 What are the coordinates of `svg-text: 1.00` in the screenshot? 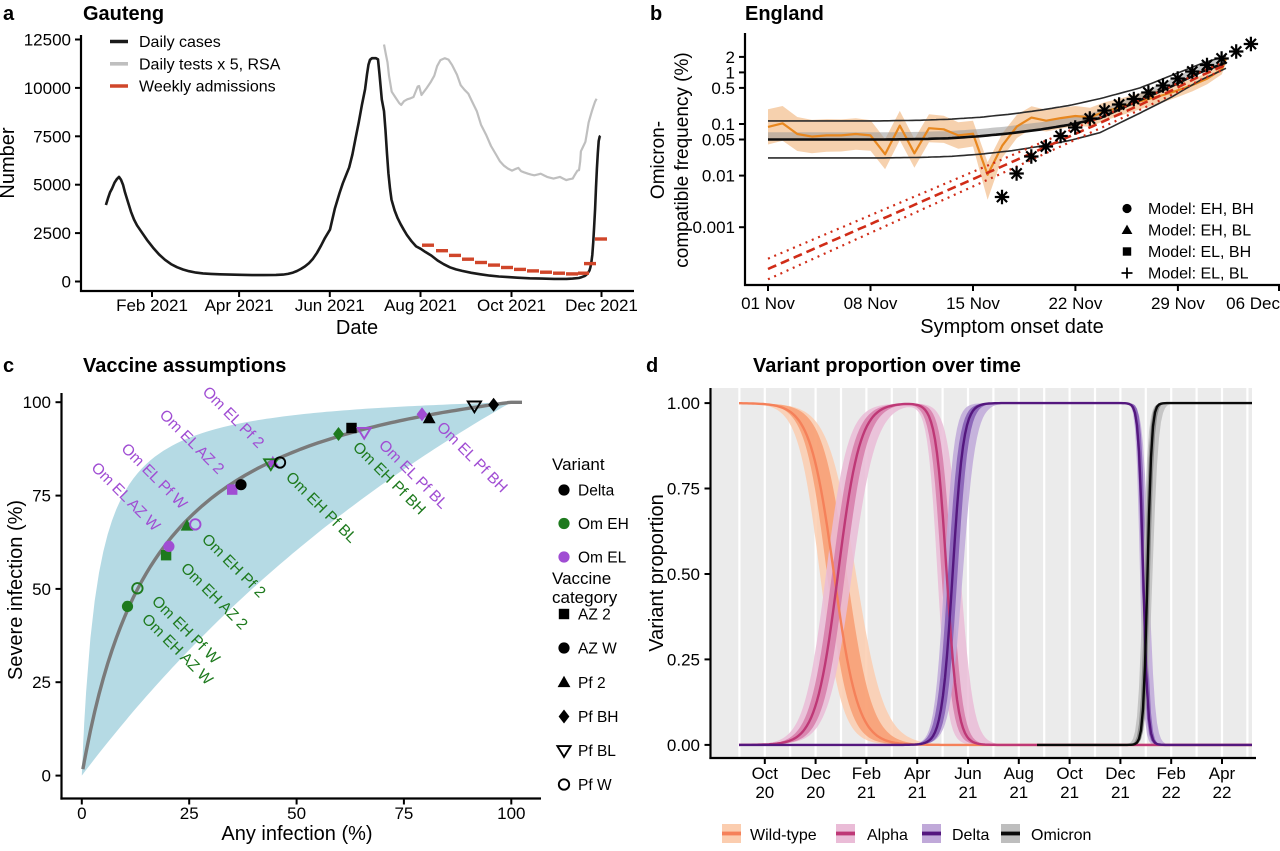 It's located at (683, 403).